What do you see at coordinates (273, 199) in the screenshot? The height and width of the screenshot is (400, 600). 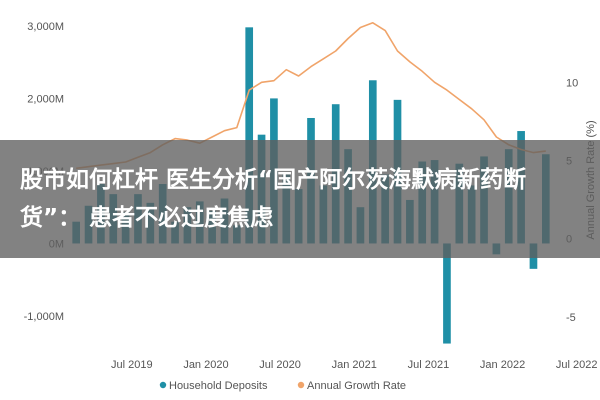 I see `banner-title: 股市如何杠杆 医生分析“国产阿尔茨海默病新药断货”： 患者不必过度焦虑` at bounding box center [273, 199].